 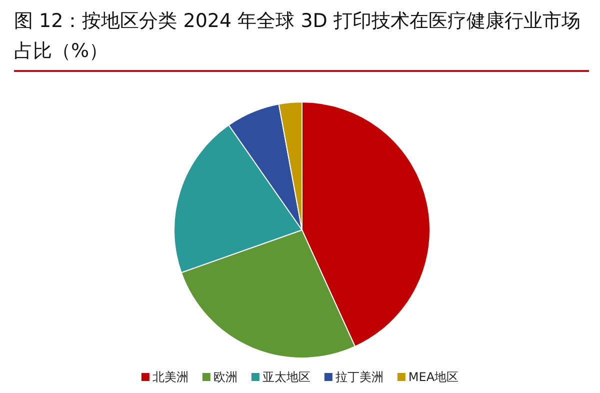 I want to click on legend-label: MEA地区, so click(x=433, y=377).